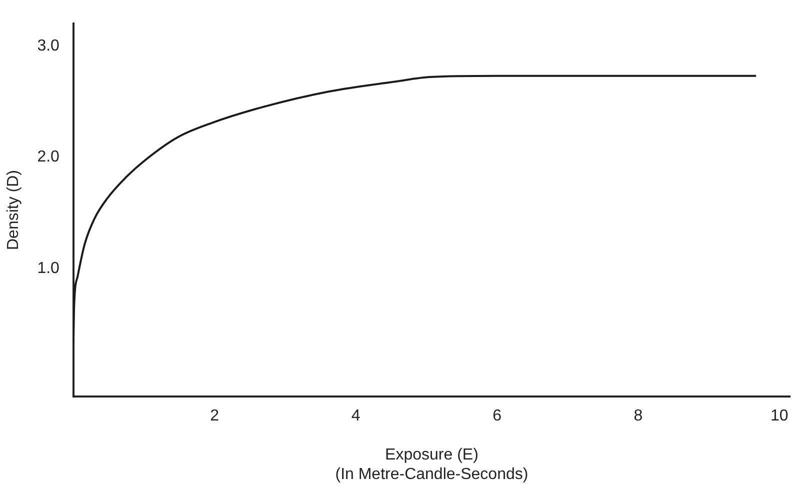 The width and height of the screenshot is (802, 492). I want to click on x-tick-label: 2, so click(215, 415).